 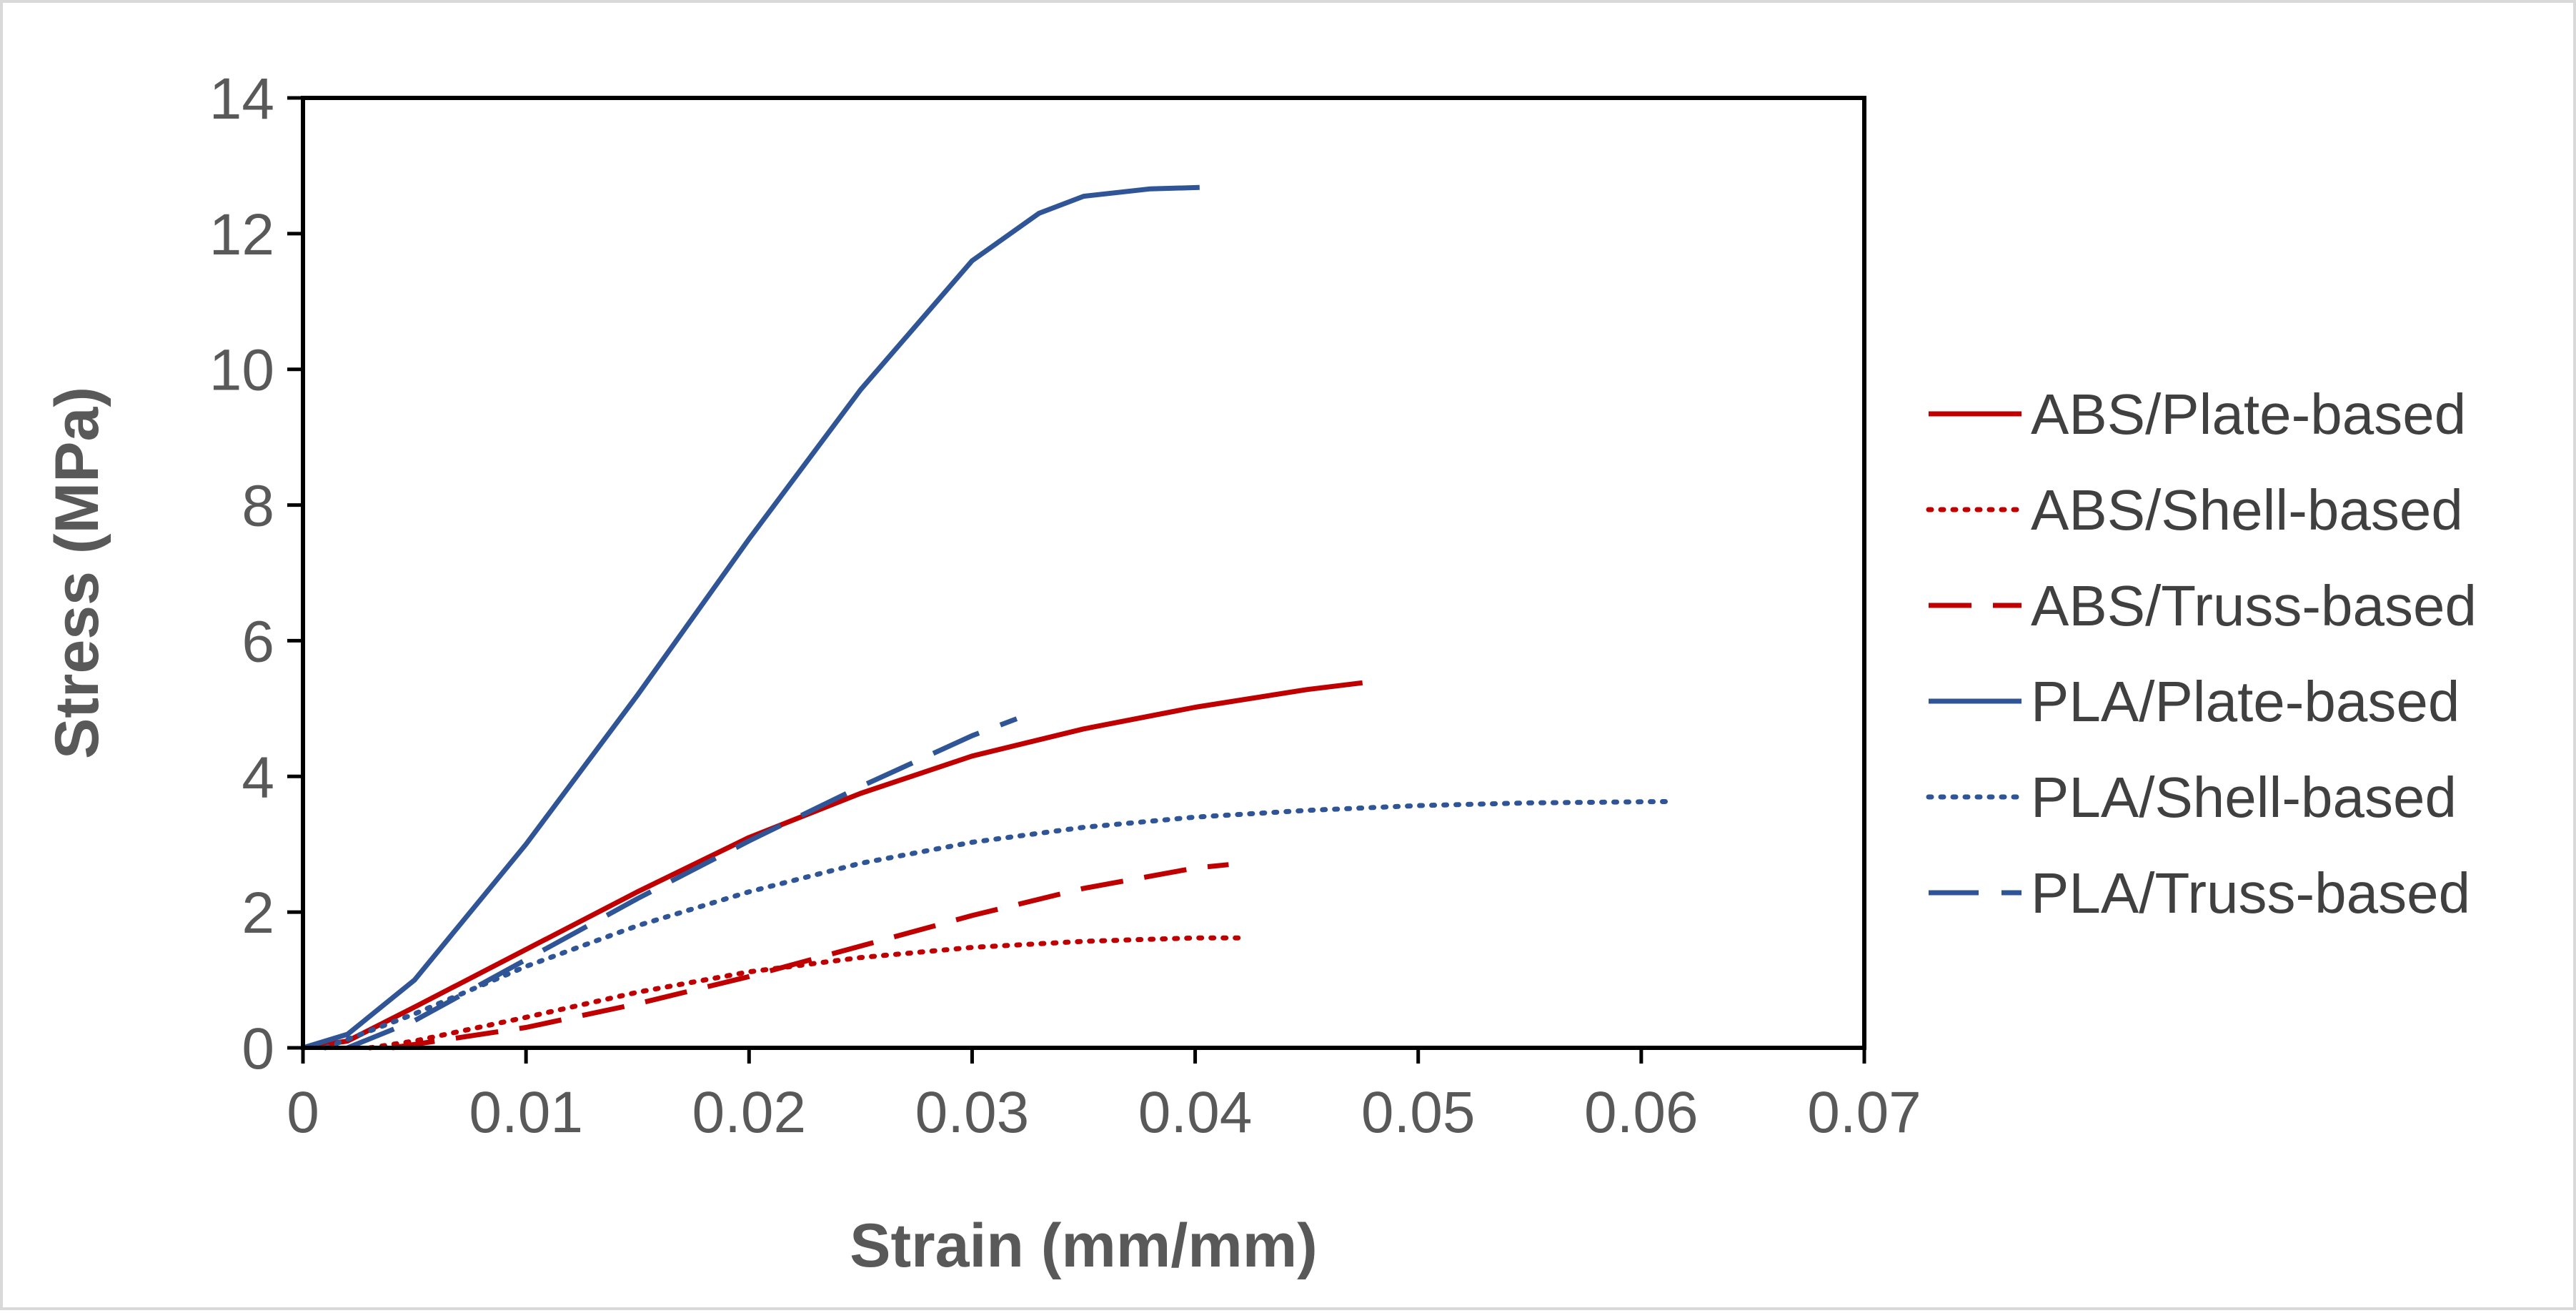 What do you see at coordinates (2247, 510) in the screenshot?
I see `legend-label: ABS/Shell-based` at bounding box center [2247, 510].